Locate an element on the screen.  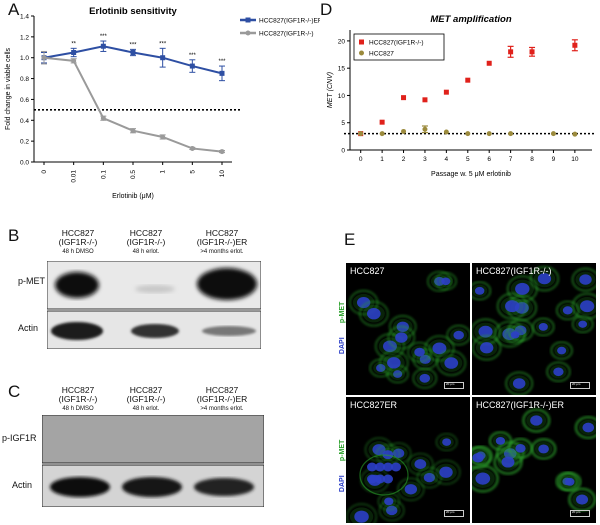
chart-d-y-label: MET (CNV) is located at coordinates (330, 90).